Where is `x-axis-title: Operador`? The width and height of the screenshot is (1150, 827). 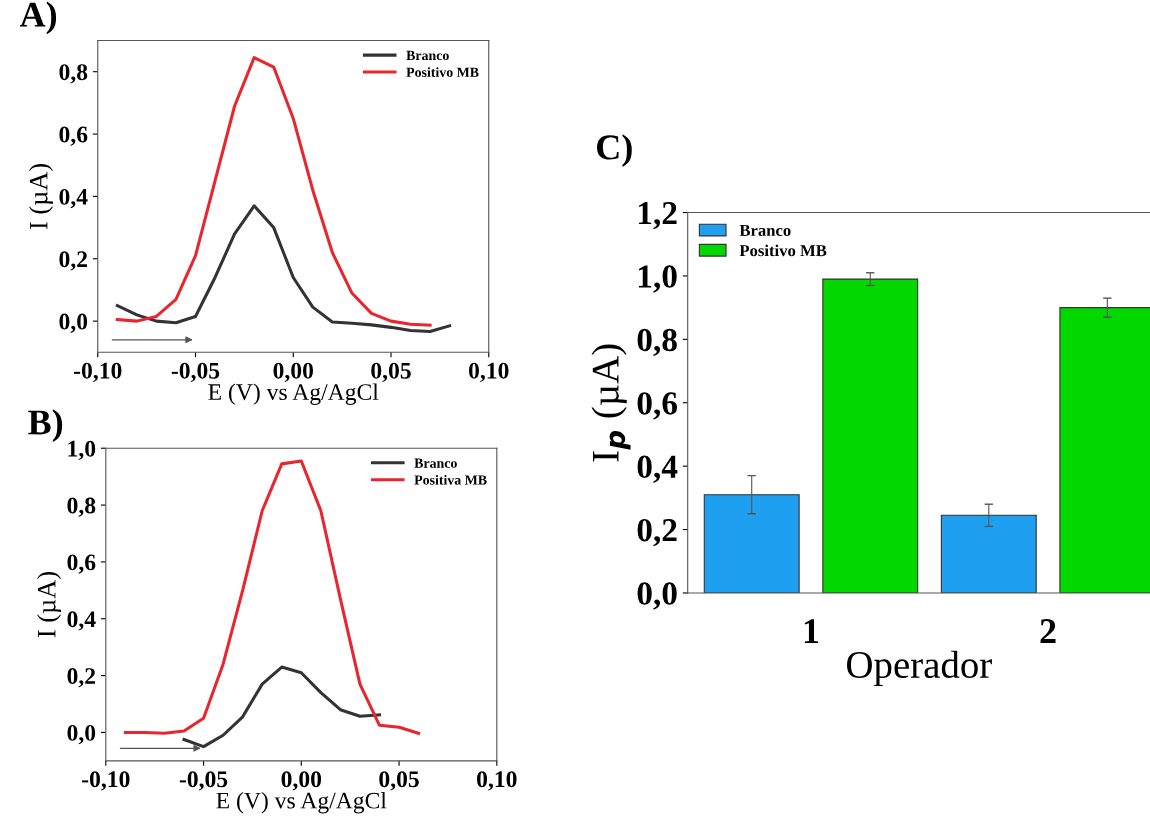
x-axis-title: Operador is located at coordinates (919, 668).